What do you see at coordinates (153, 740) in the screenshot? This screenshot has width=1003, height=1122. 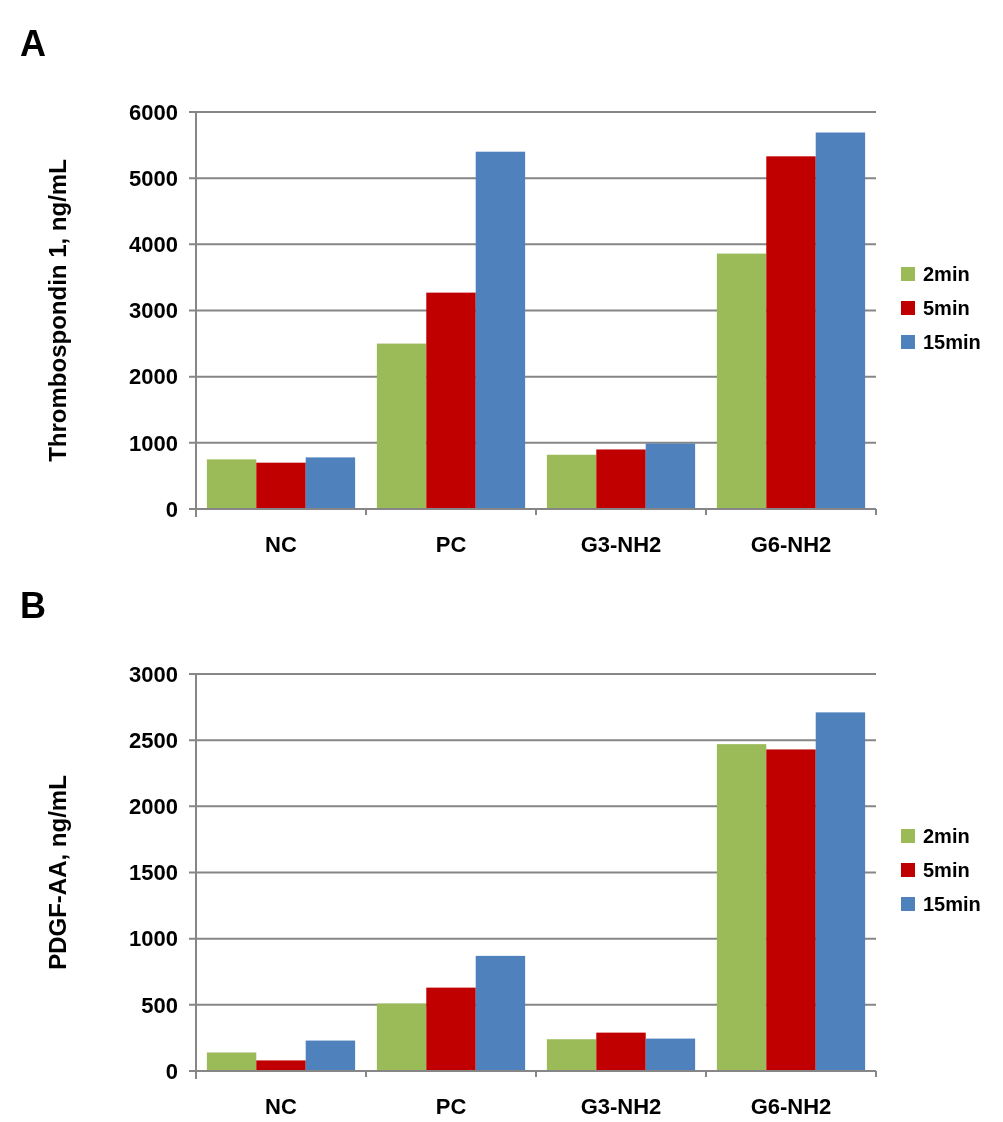 I see `y-tick-label: 2500` at bounding box center [153, 740].